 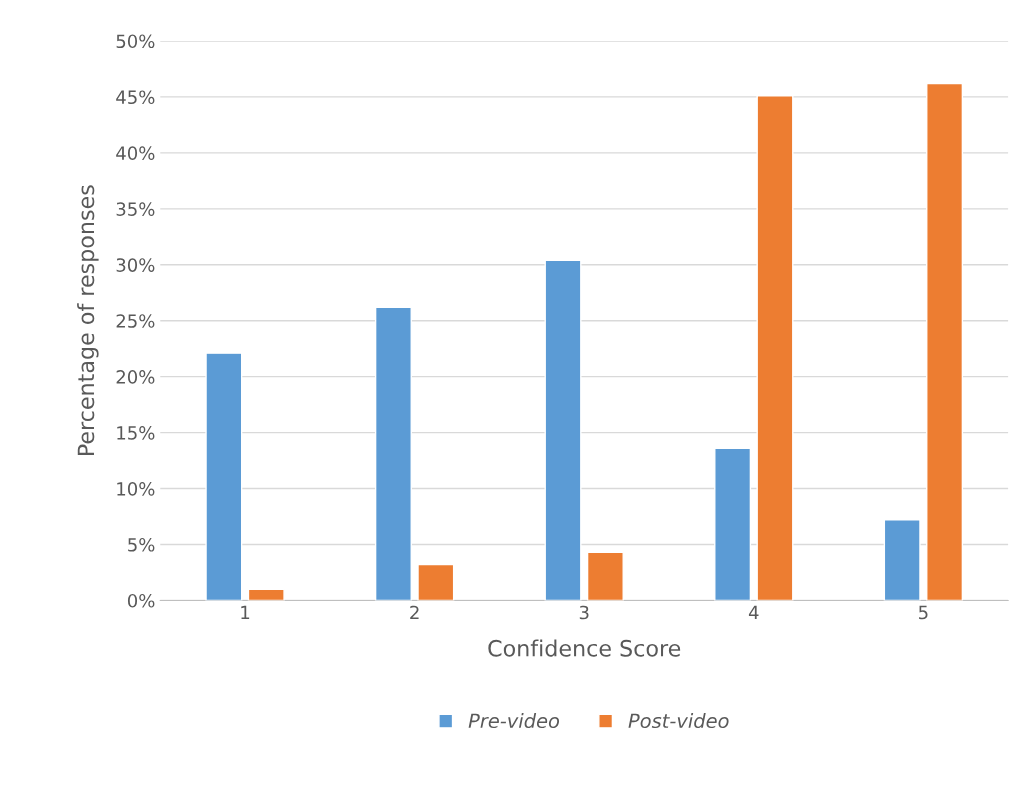 What do you see at coordinates (245, 612) in the screenshot?
I see `x-tick-label: 1` at bounding box center [245, 612].